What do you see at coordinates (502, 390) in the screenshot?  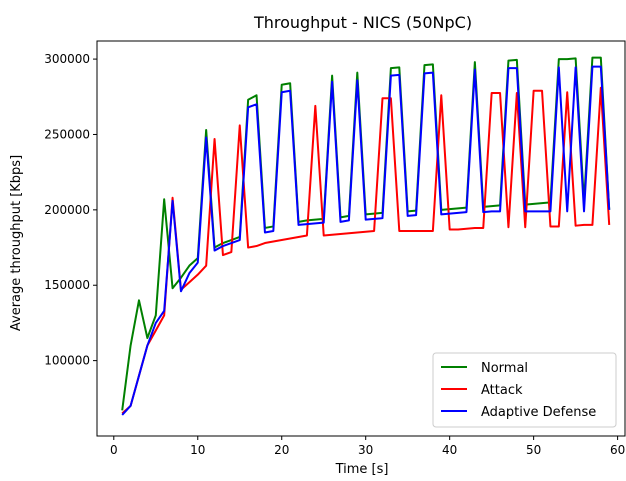 I see `legend-label: Attack` at bounding box center [502, 390].